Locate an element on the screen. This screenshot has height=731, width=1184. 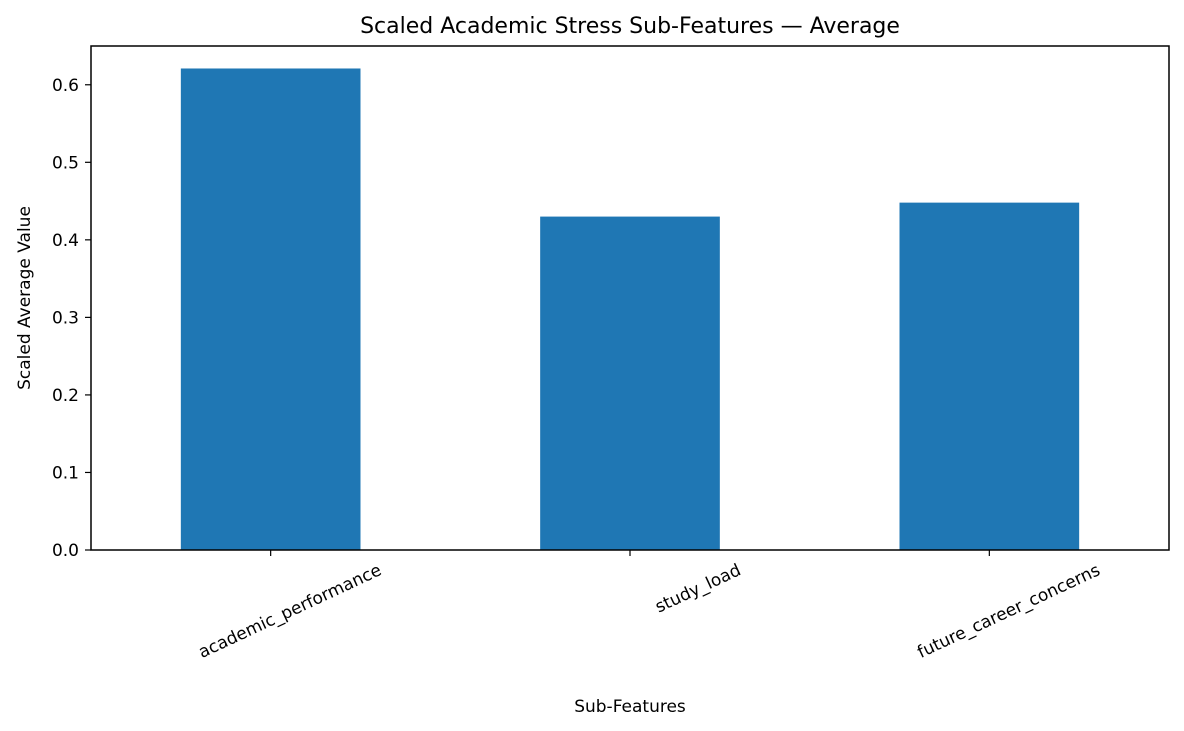
y-tick-label: 0.2 is located at coordinates (65, 396).